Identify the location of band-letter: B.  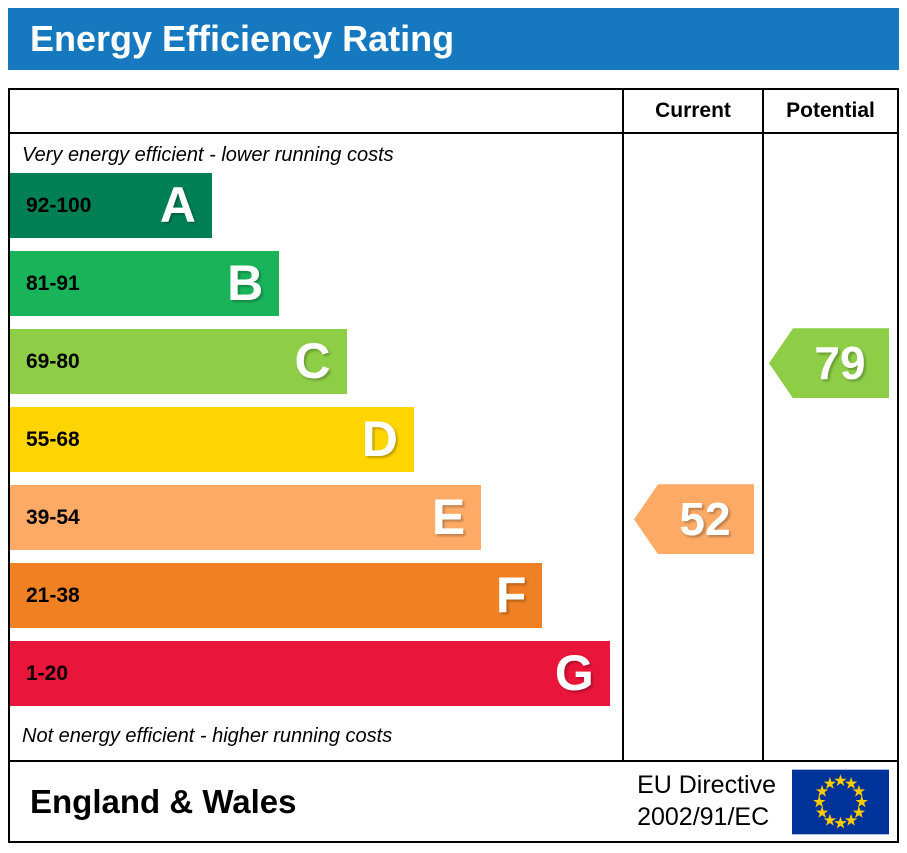
(245, 282).